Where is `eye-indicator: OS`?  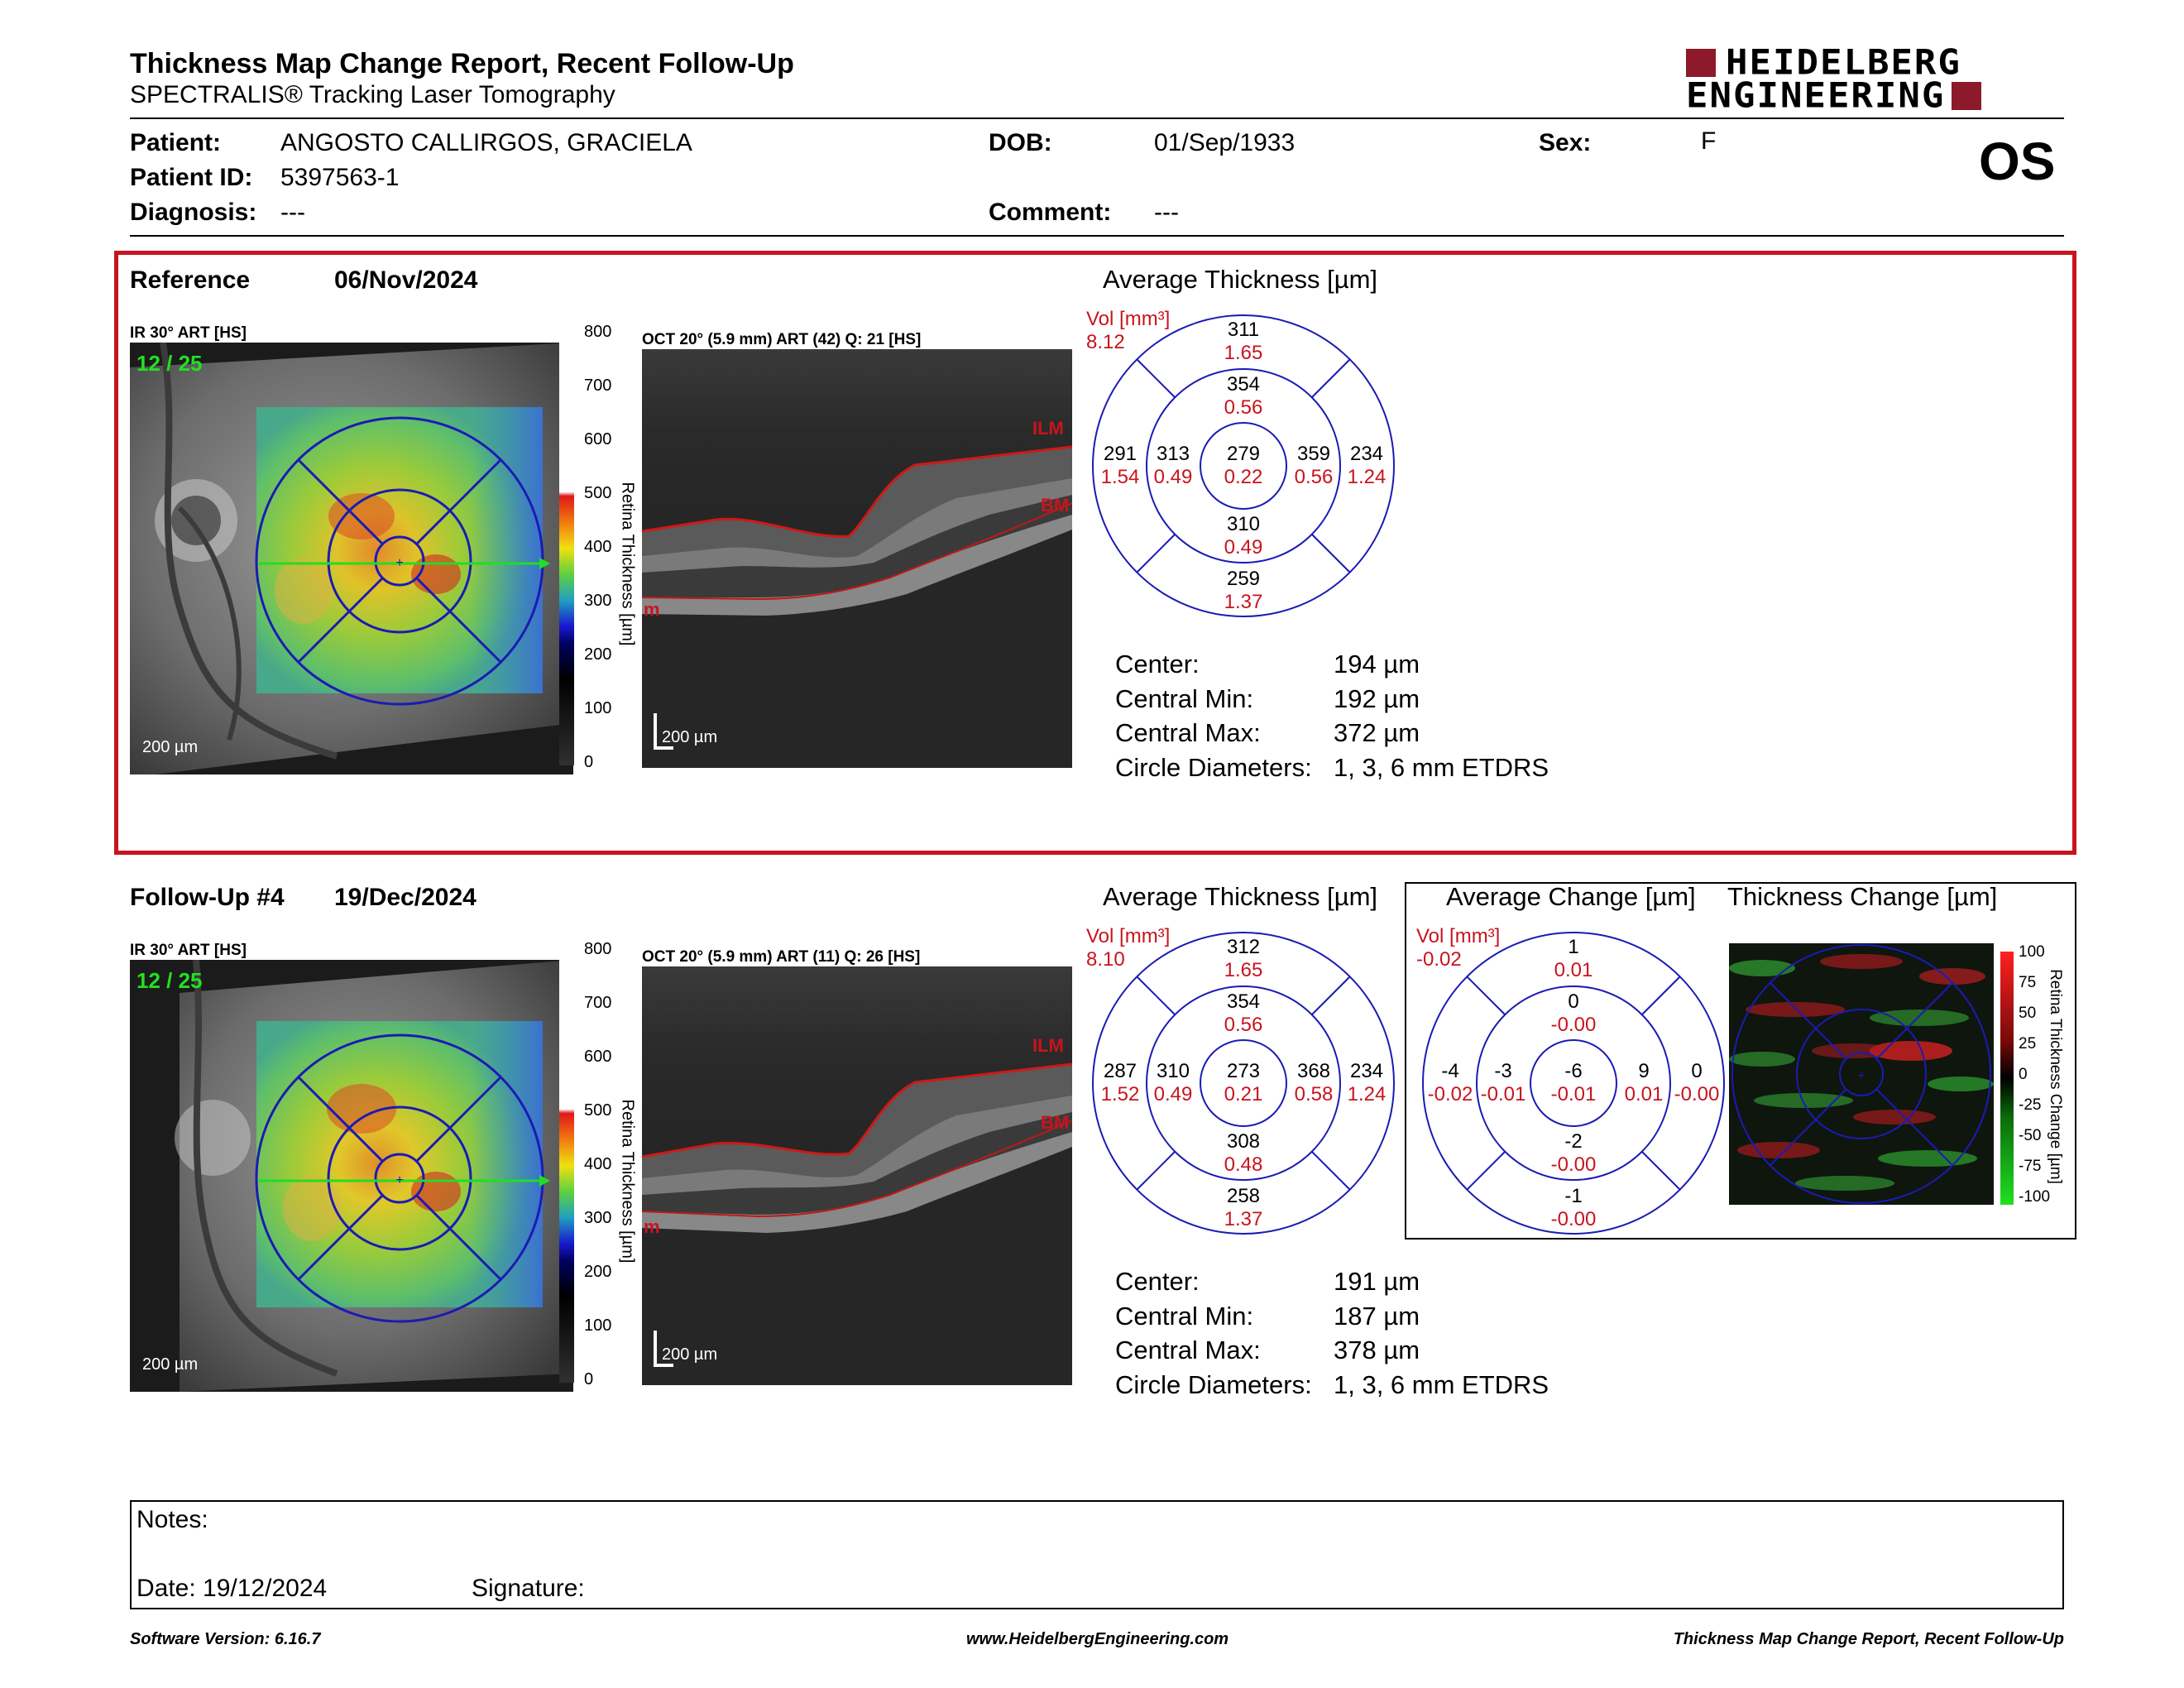
eye-indicator: OS is located at coordinates (2017, 161).